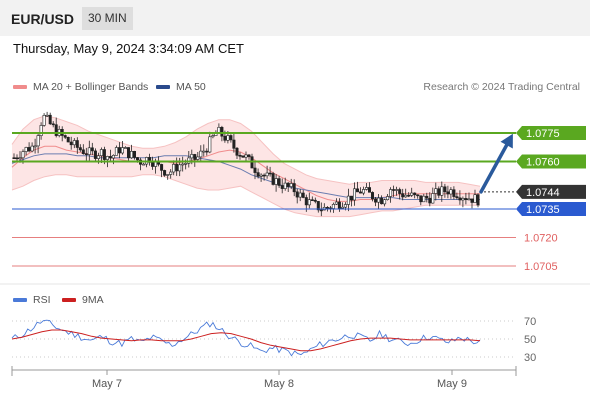 This screenshot has height=400, width=590. I want to click on forecast-arrow-shaft, so click(495, 165).